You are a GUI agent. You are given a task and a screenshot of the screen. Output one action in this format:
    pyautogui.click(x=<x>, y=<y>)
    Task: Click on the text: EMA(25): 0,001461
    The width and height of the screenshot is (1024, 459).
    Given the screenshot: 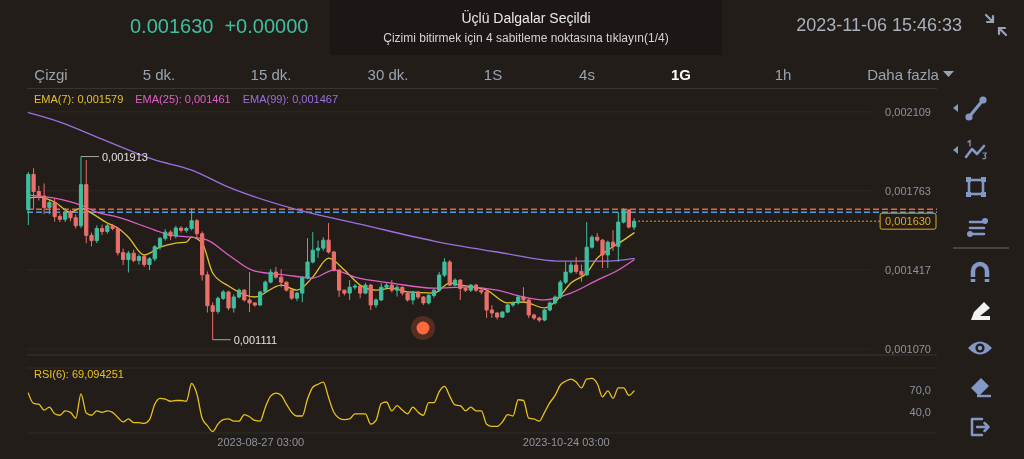 What is the action you would take?
    pyautogui.click(x=183, y=99)
    